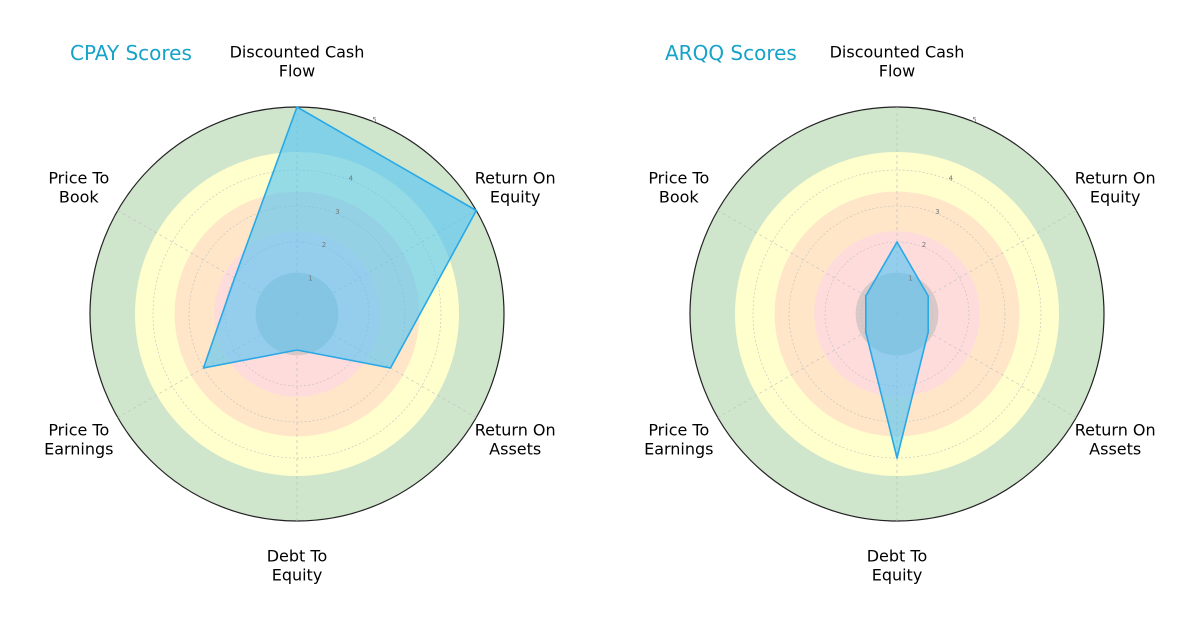  I want to click on chart-title: ARQQ Scores, so click(731, 53).